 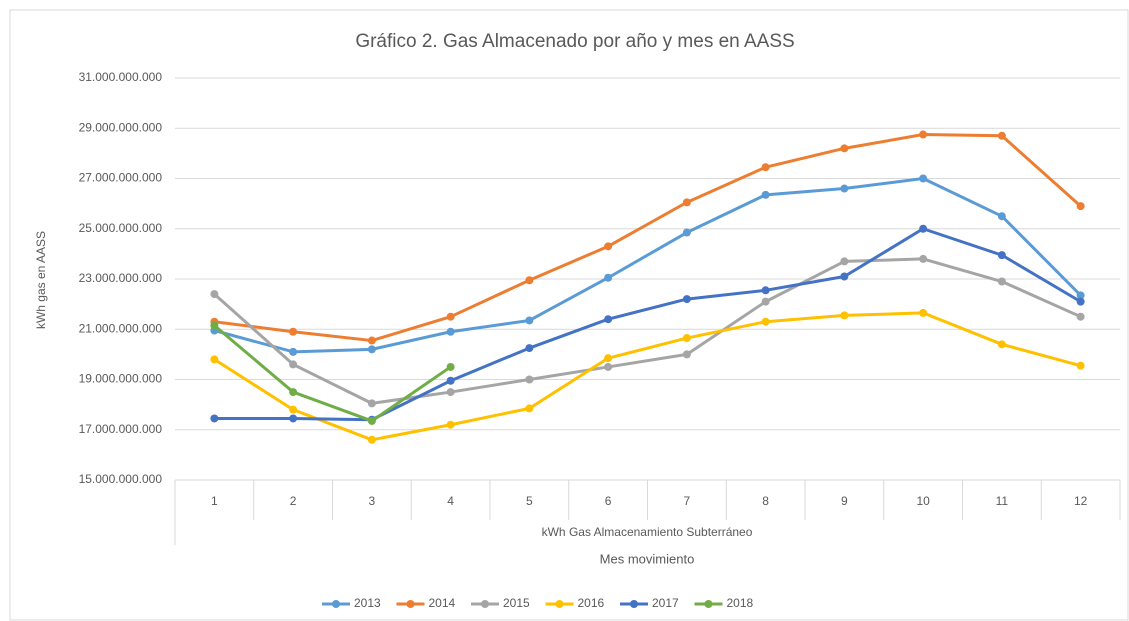 What do you see at coordinates (121, 379) in the screenshot?
I see `y-tick-label: 19.000.000.000` at bounding box center [121, 379].